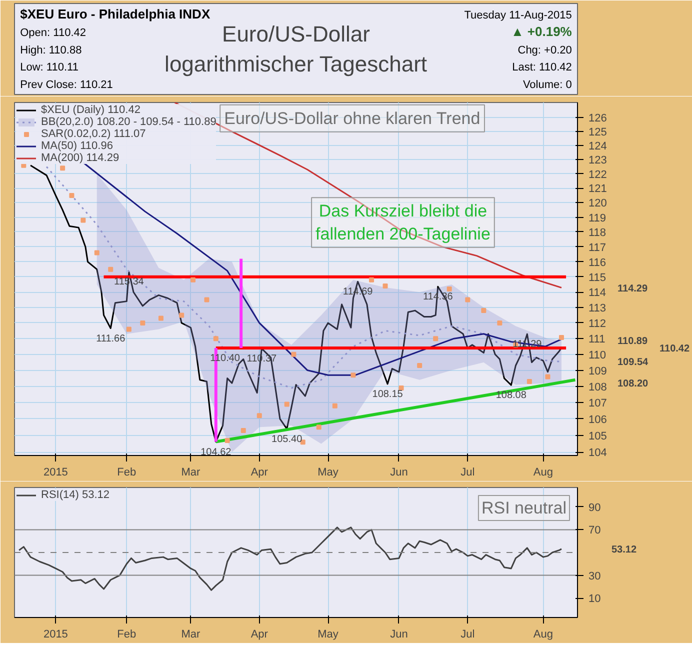  What do you see at coordinates (55, 472) in the screenshot?
I see `x-tick-label: 2015` at bounding box center [55, 472].